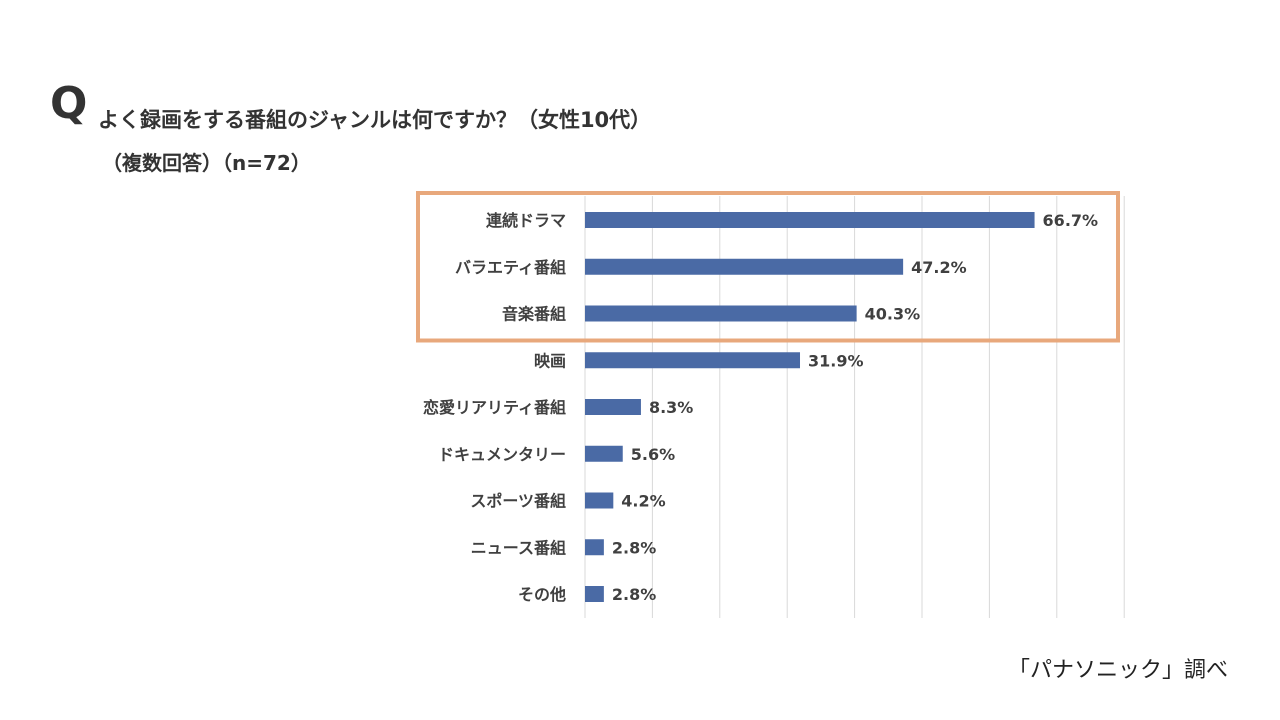  Describe the element at coordinates (836, 360) in the screenshot. I see `value-label: 31.9%` at that location.